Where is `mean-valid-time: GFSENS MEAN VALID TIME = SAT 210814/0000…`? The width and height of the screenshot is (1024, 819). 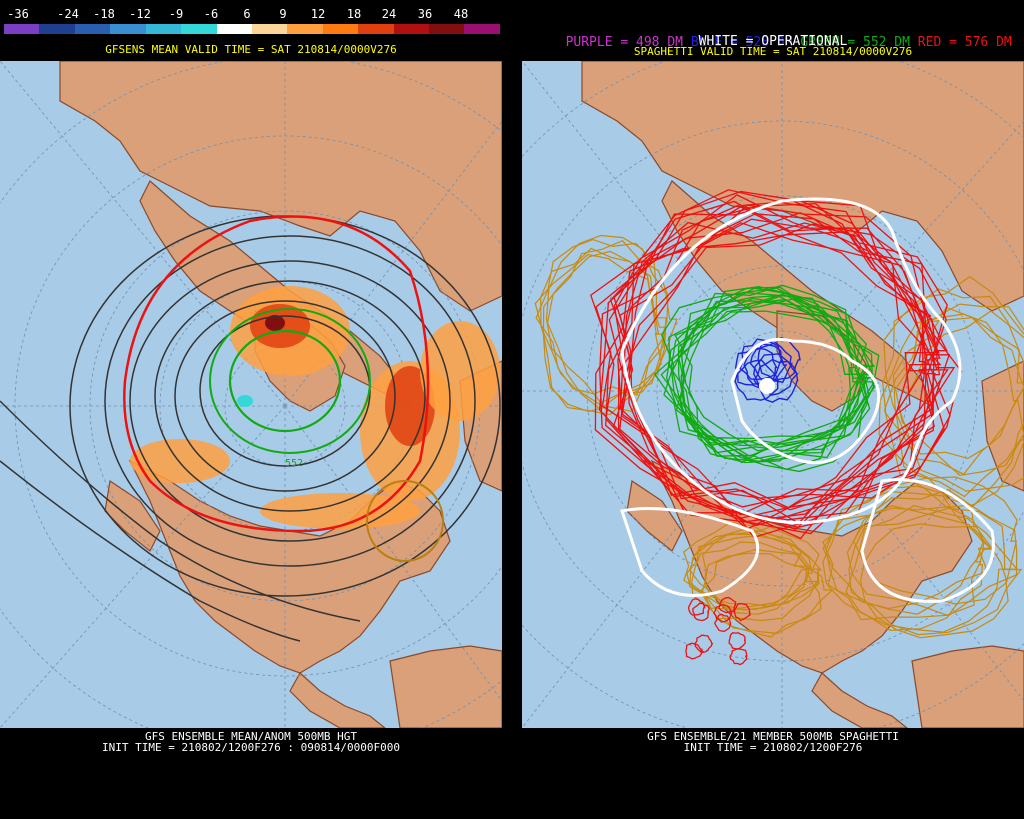
mean-valid-time: GFSENS MEAN VALID TIME = SAT 210814/0000… is located at coordinates (251, 49).